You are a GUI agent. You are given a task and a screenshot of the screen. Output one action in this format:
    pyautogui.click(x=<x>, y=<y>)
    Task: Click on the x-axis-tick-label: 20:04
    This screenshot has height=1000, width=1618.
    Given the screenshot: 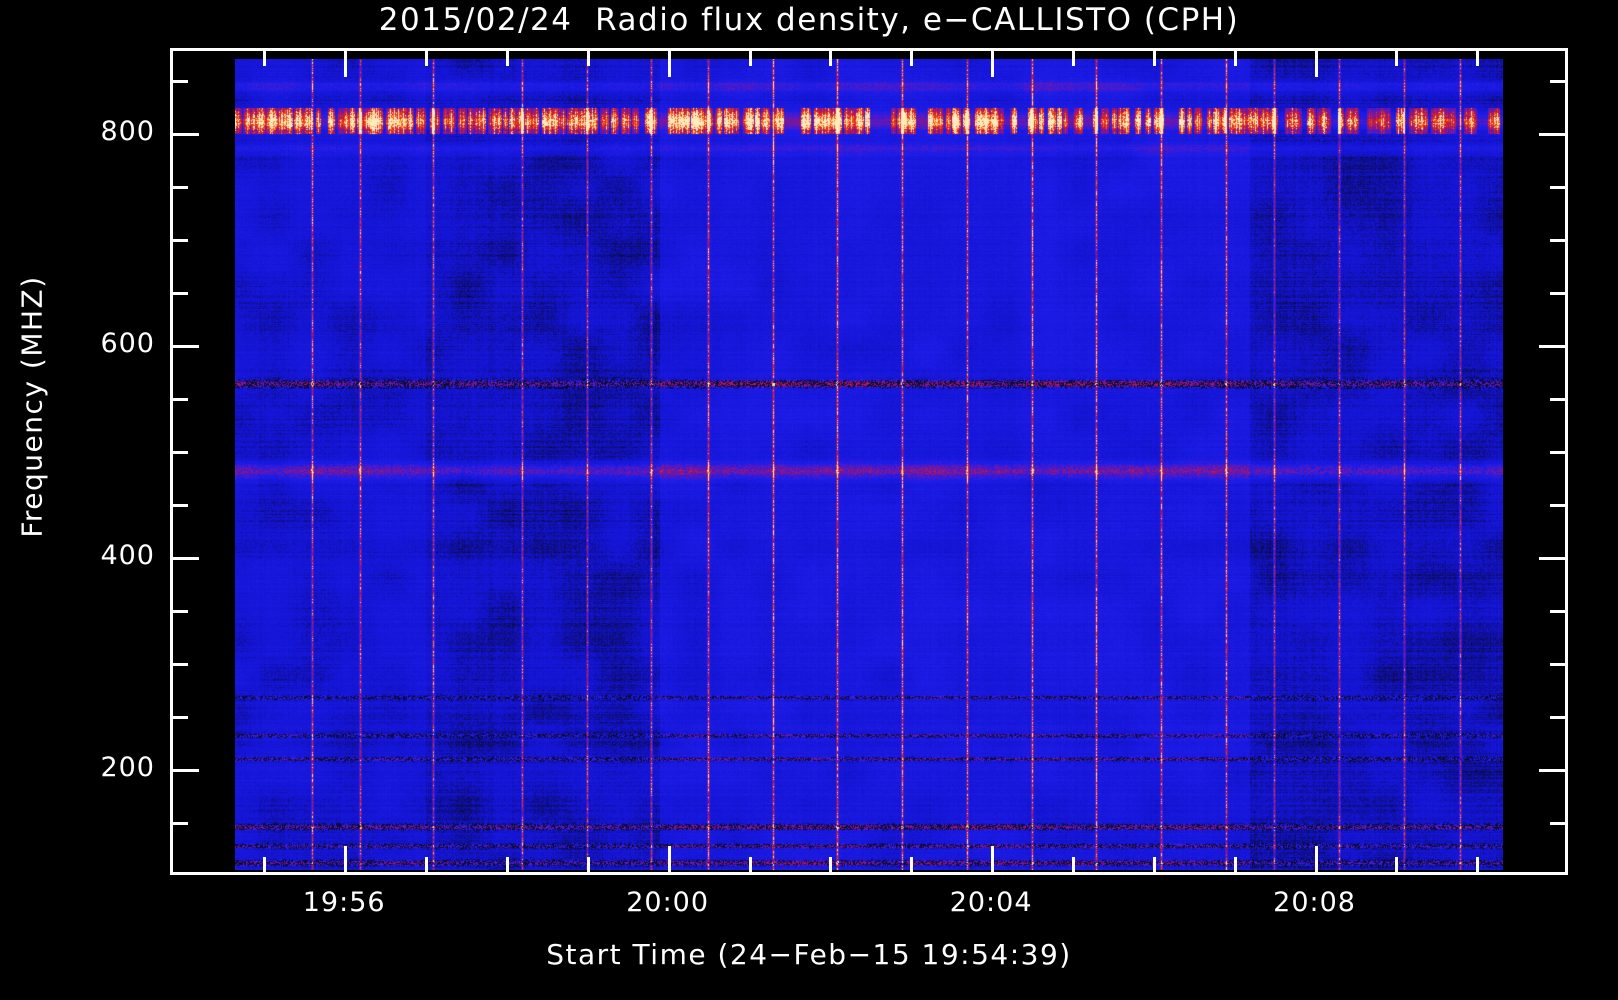 What is the action you would take?
    pyautogui.click(x=991, y=902)
    